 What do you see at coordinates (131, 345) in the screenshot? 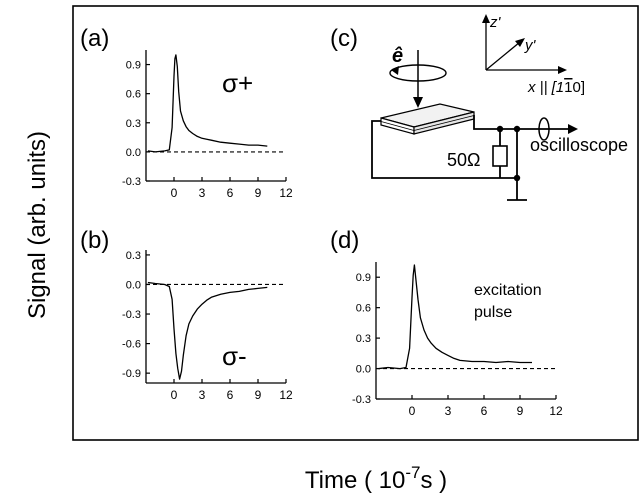
I see `chart-b-y-tick-label: -0.6` at bounding box center [131, 345].